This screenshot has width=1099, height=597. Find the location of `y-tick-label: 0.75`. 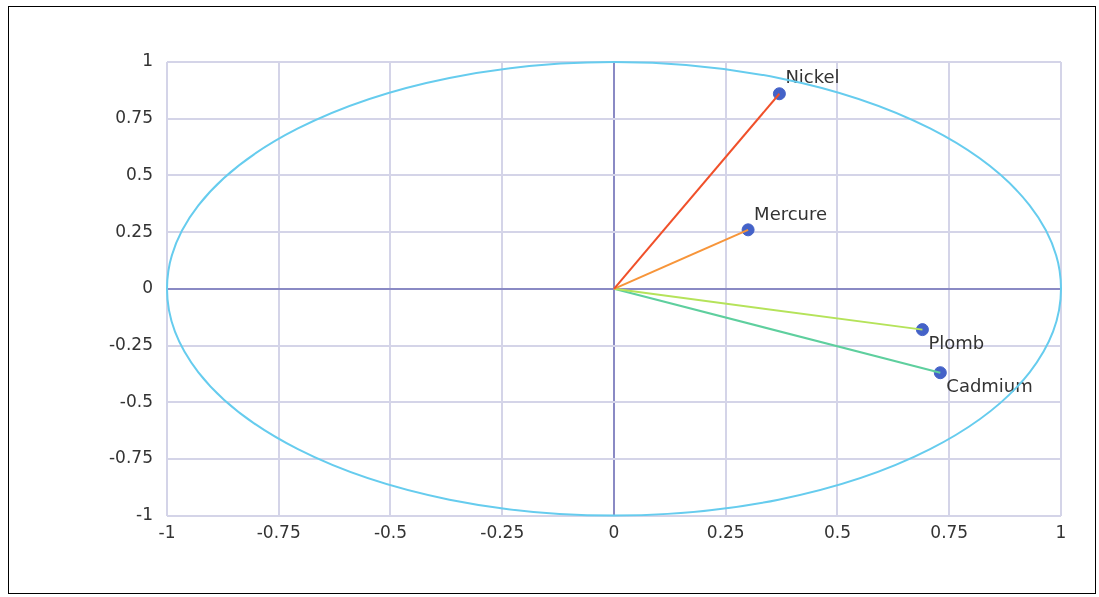

y-tick-label: 0.75 is located at coordinates (134, 117).